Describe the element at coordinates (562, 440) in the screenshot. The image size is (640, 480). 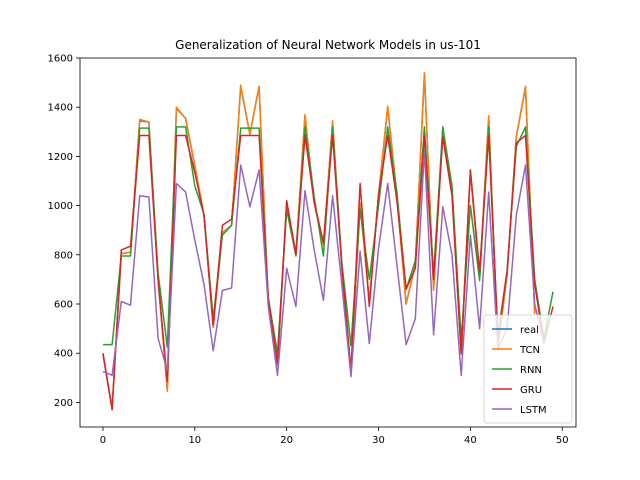
I see `x-tick-label: 50` at that location.